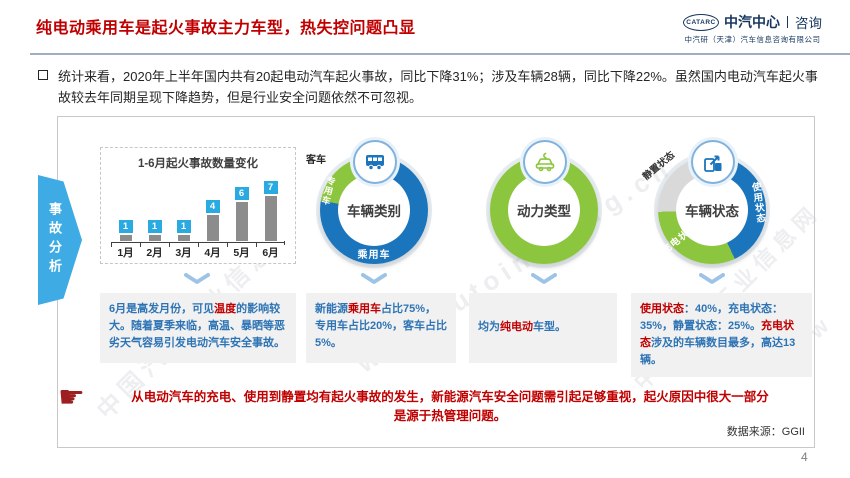  Describe the element at coordinates (43, 75) in the screenshot. I see `bullet-square-icon` at that location.